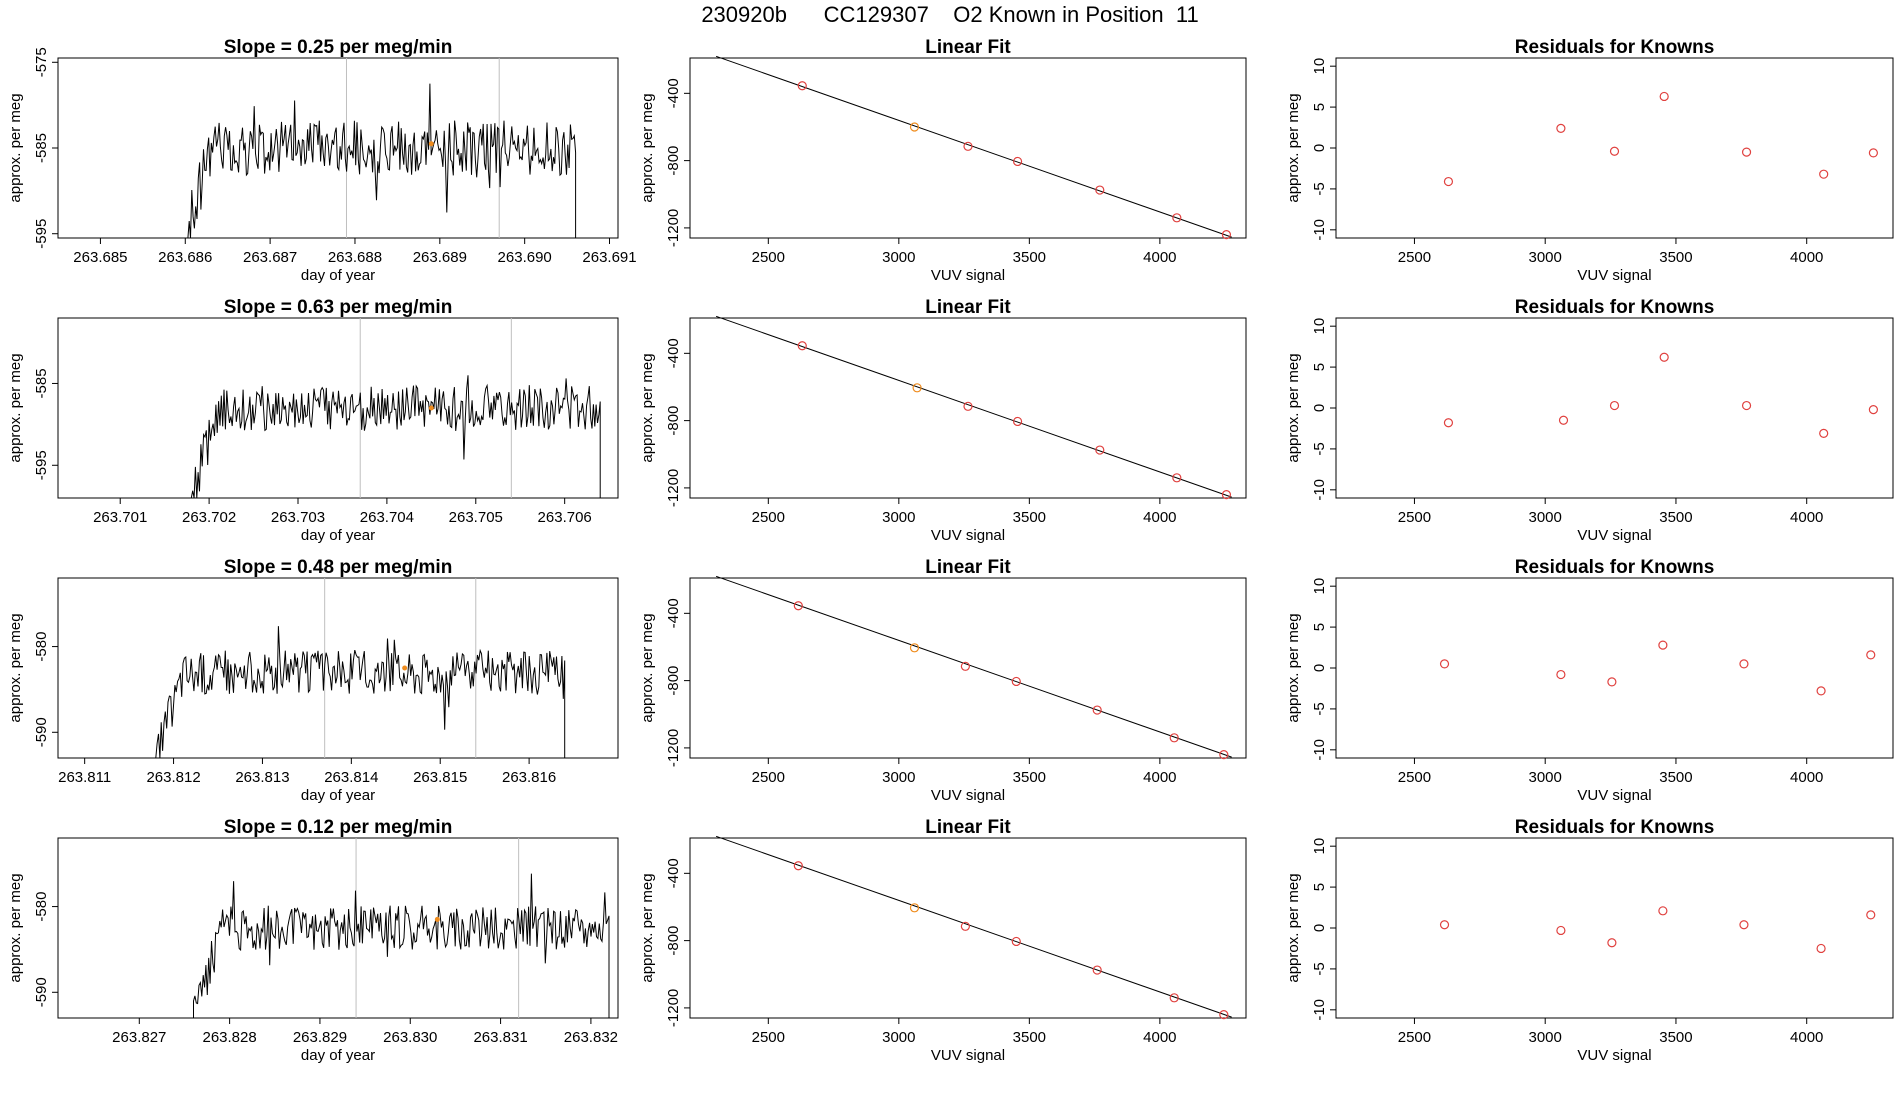  Describe the element at coordinates (338, 928) in the screenshot. I see `timeseries-r4-plot-frame` at that location.